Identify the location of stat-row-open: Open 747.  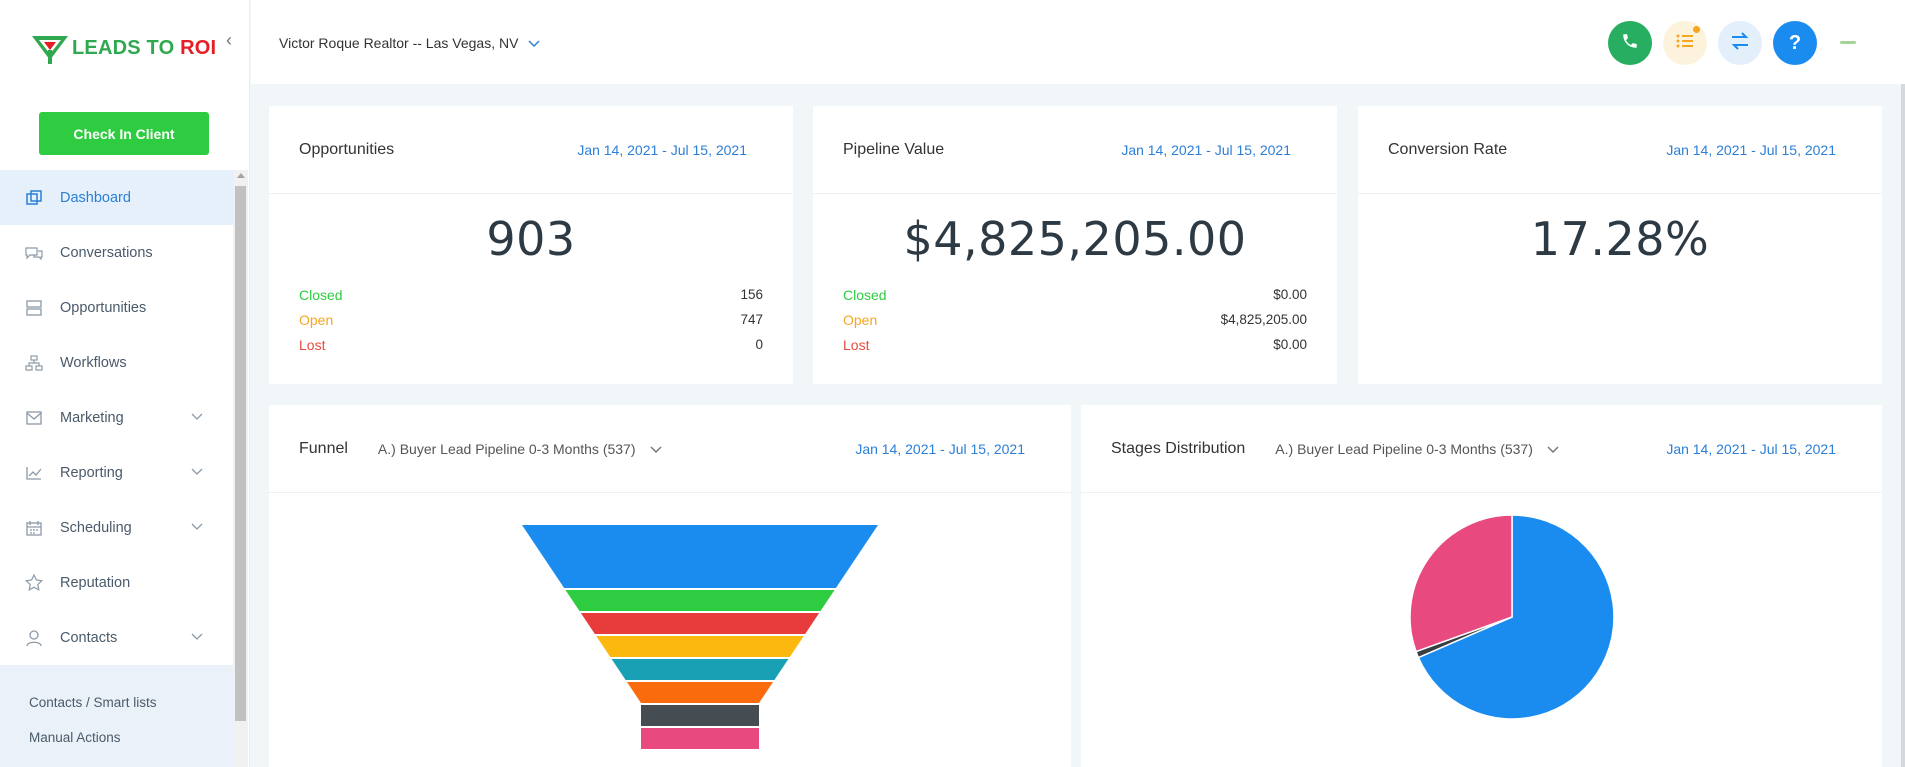
(531, 319).